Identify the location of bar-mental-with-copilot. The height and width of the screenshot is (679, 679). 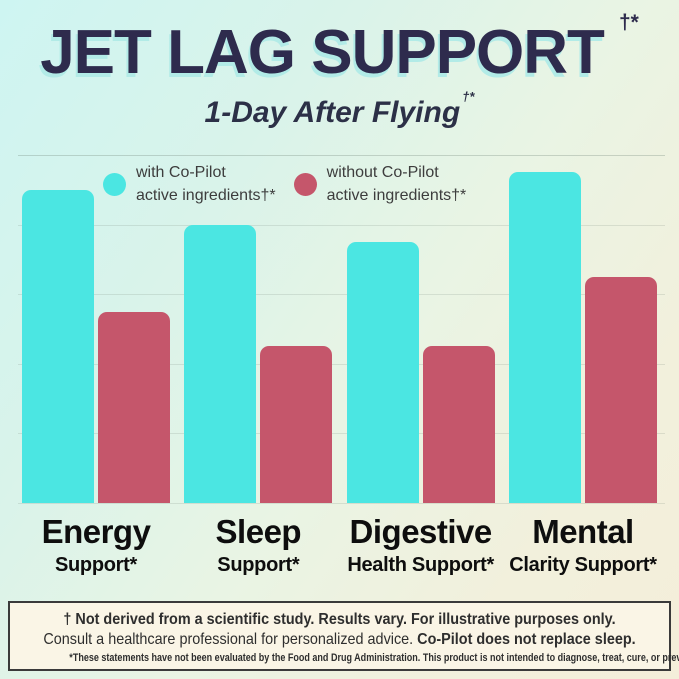
(544, 337).